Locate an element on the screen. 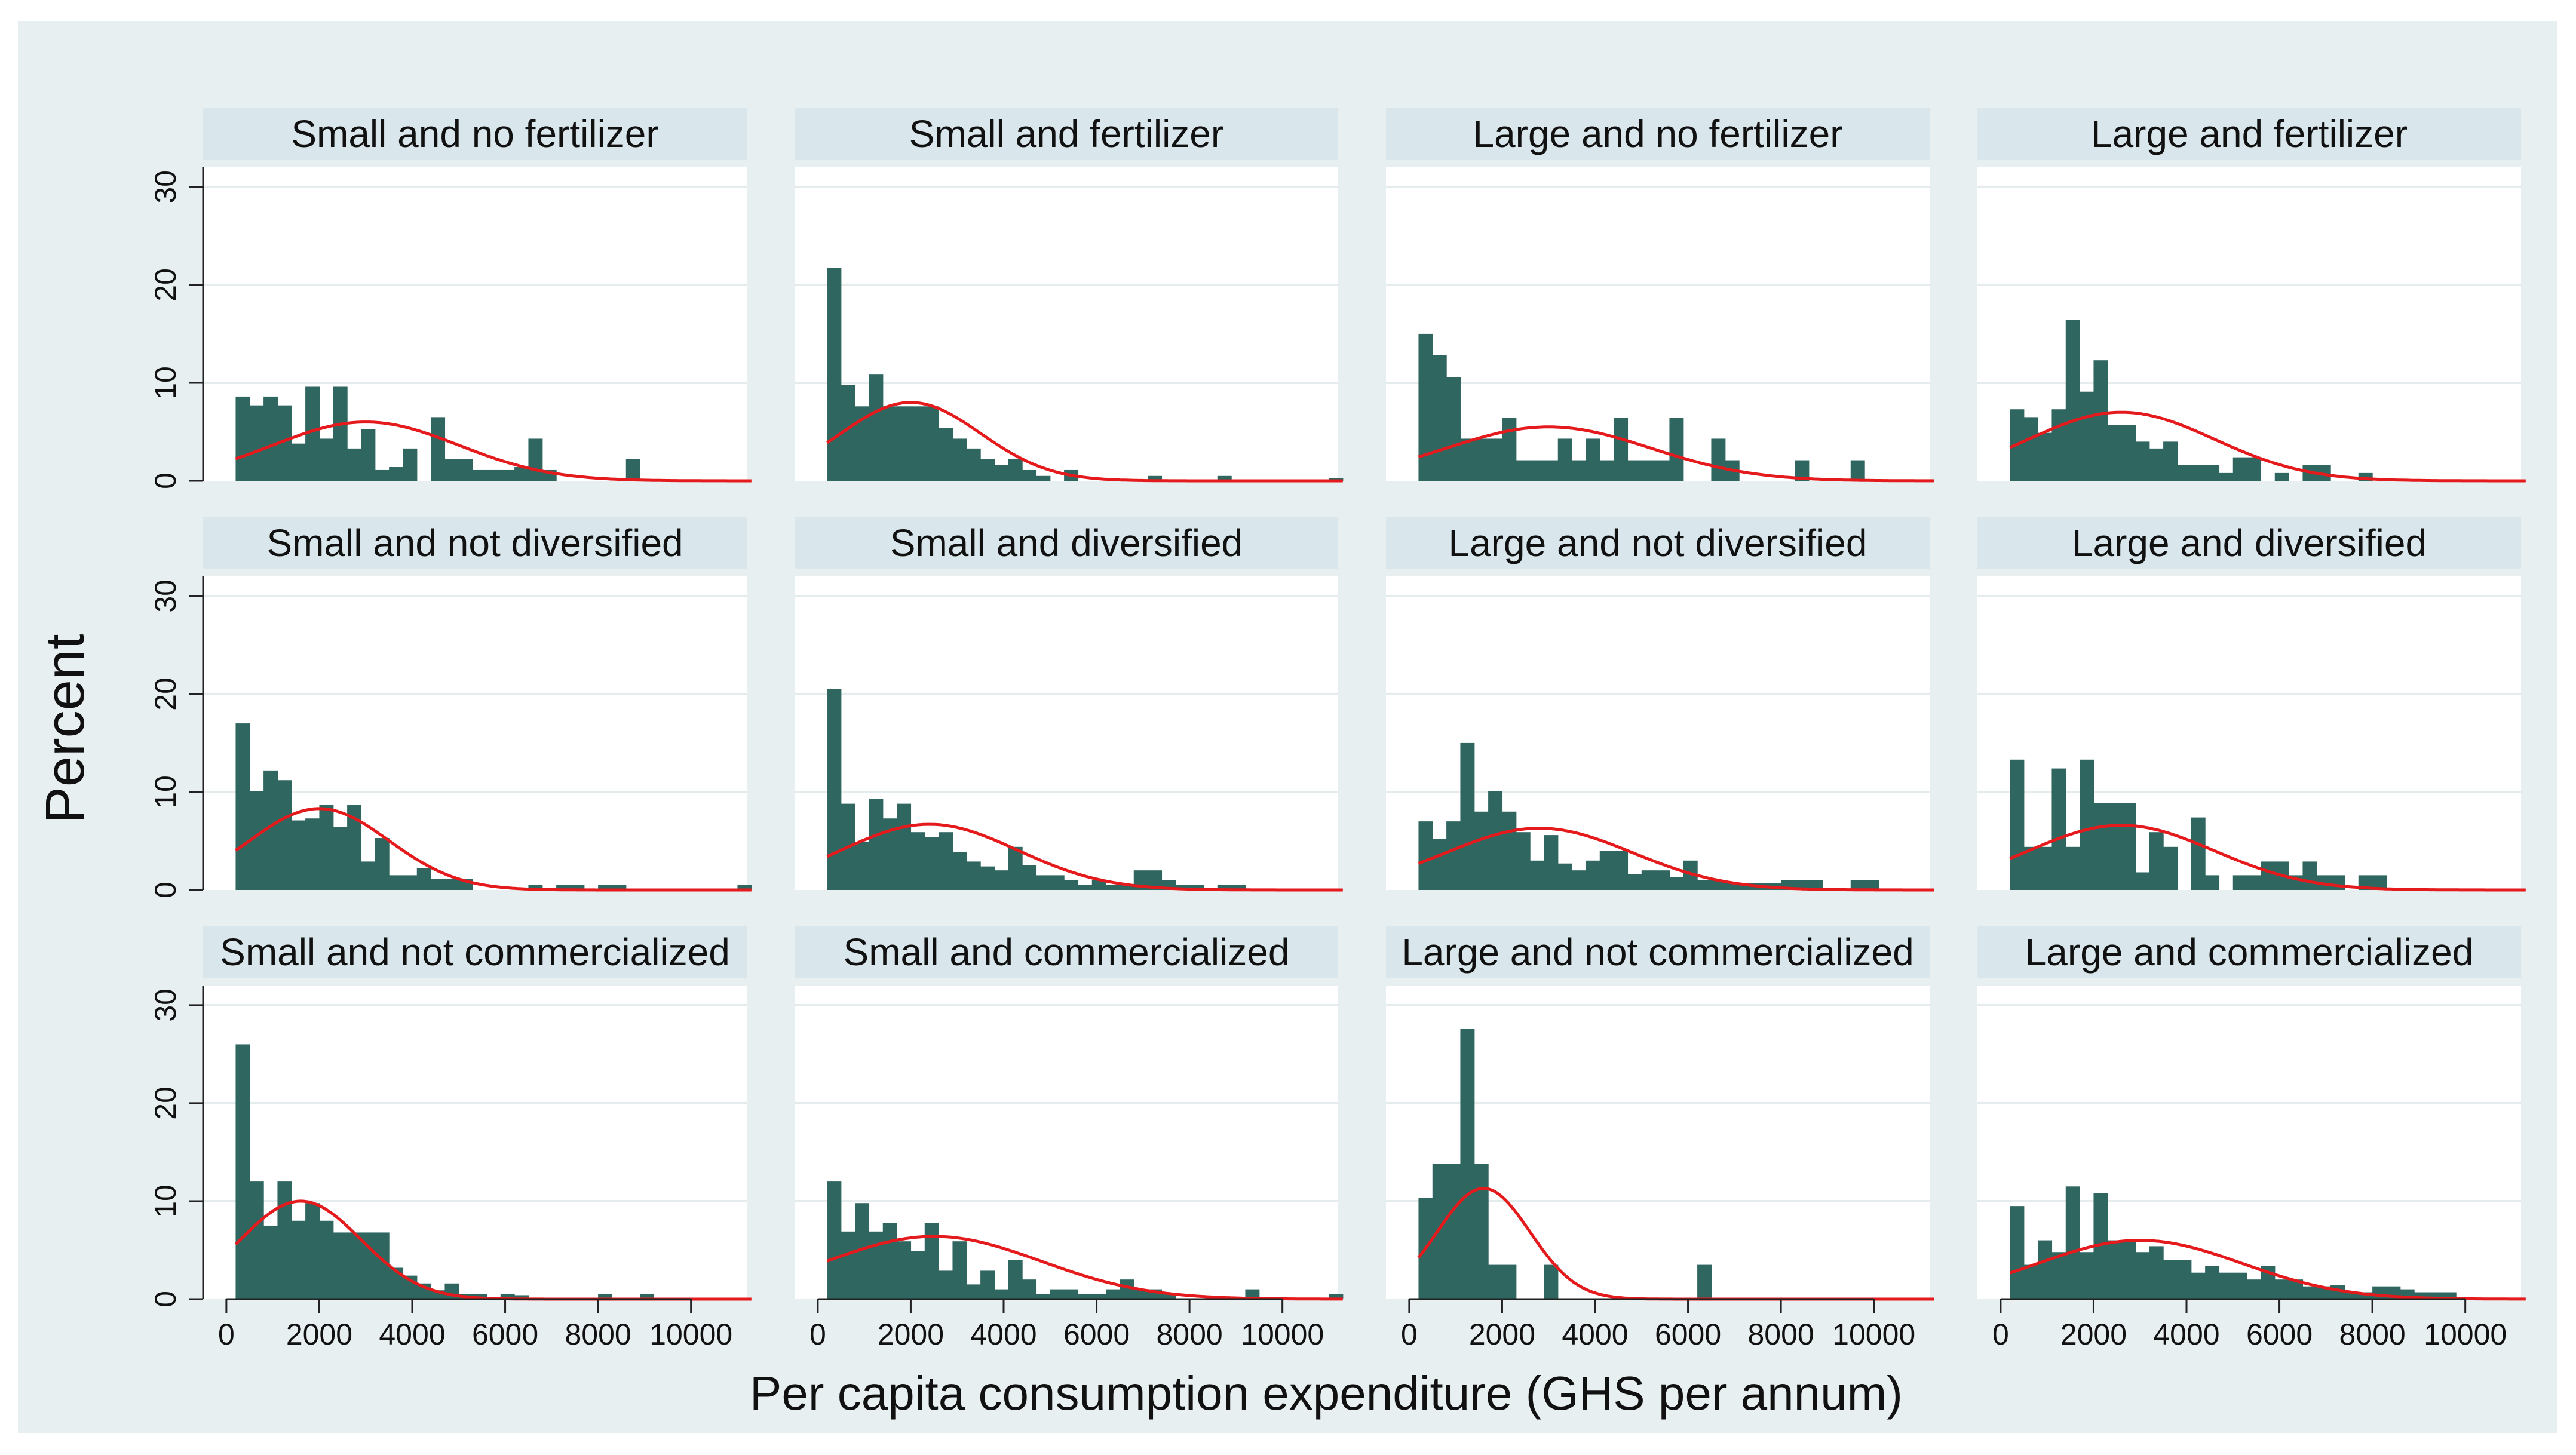 The height and width of the screenshot is (1455, 2576). panel-title: Large and diversified is located at coordinates (2249, 542).